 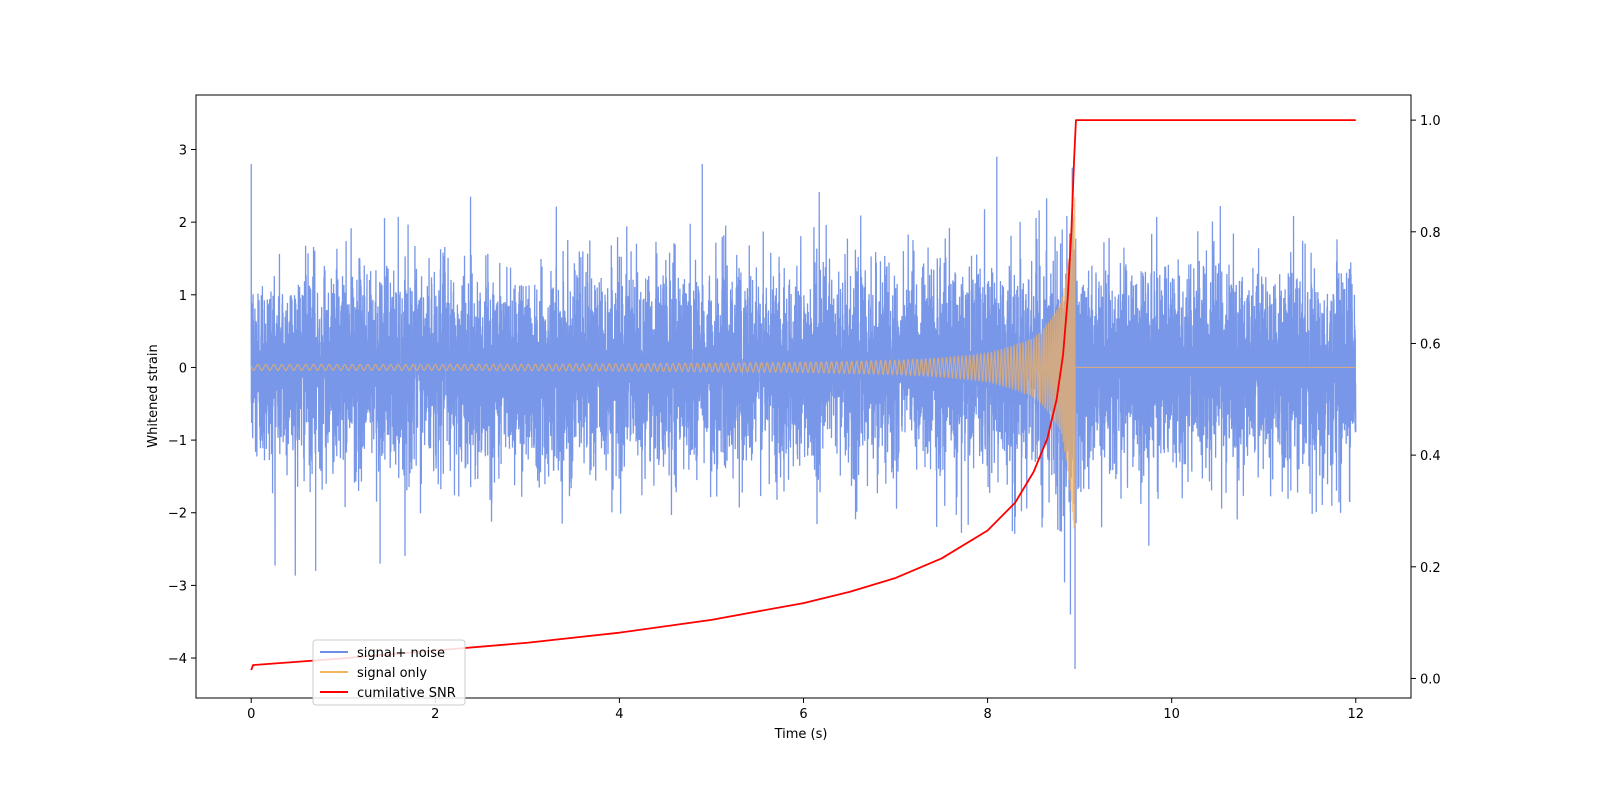 I want to click on x-tick-label: 6, so click(x=803, y=714).